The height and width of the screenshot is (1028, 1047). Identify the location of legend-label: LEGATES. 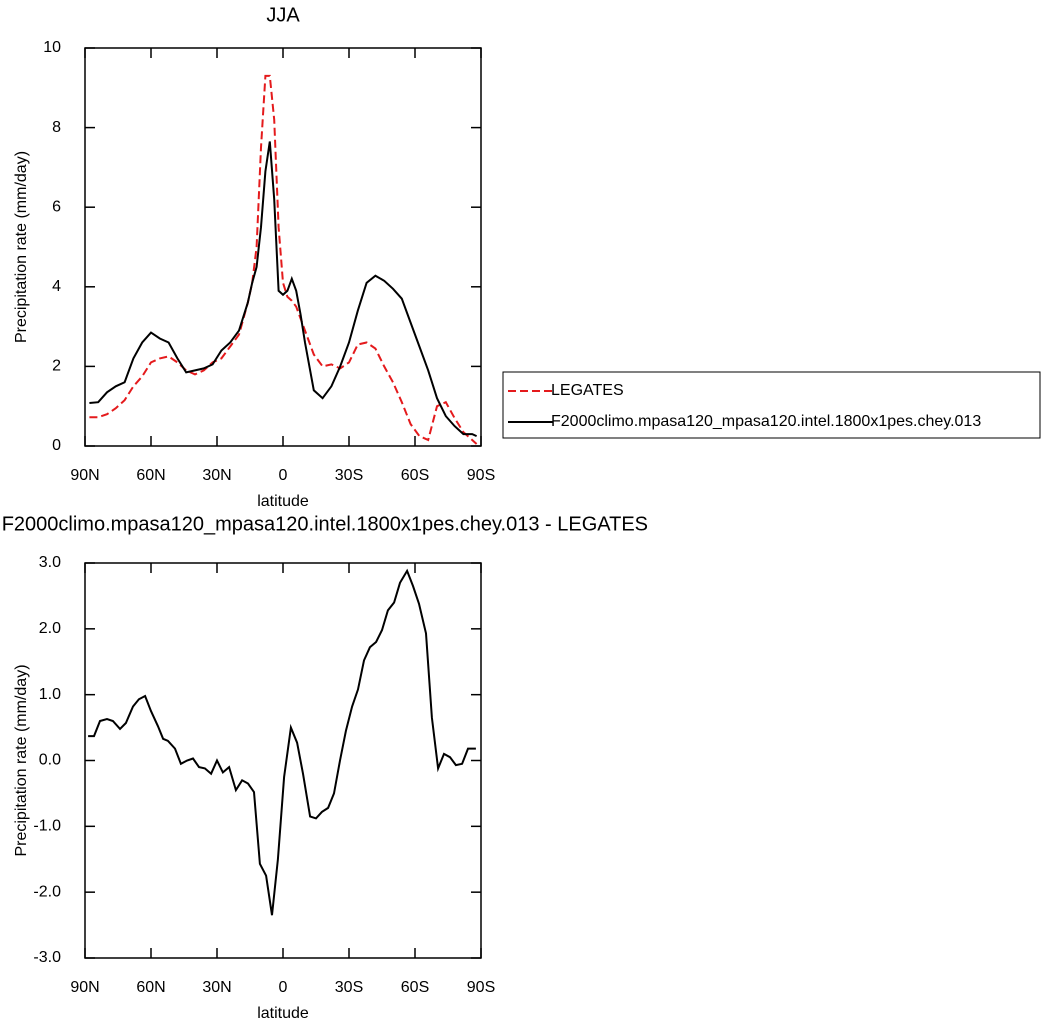
(587, 390).